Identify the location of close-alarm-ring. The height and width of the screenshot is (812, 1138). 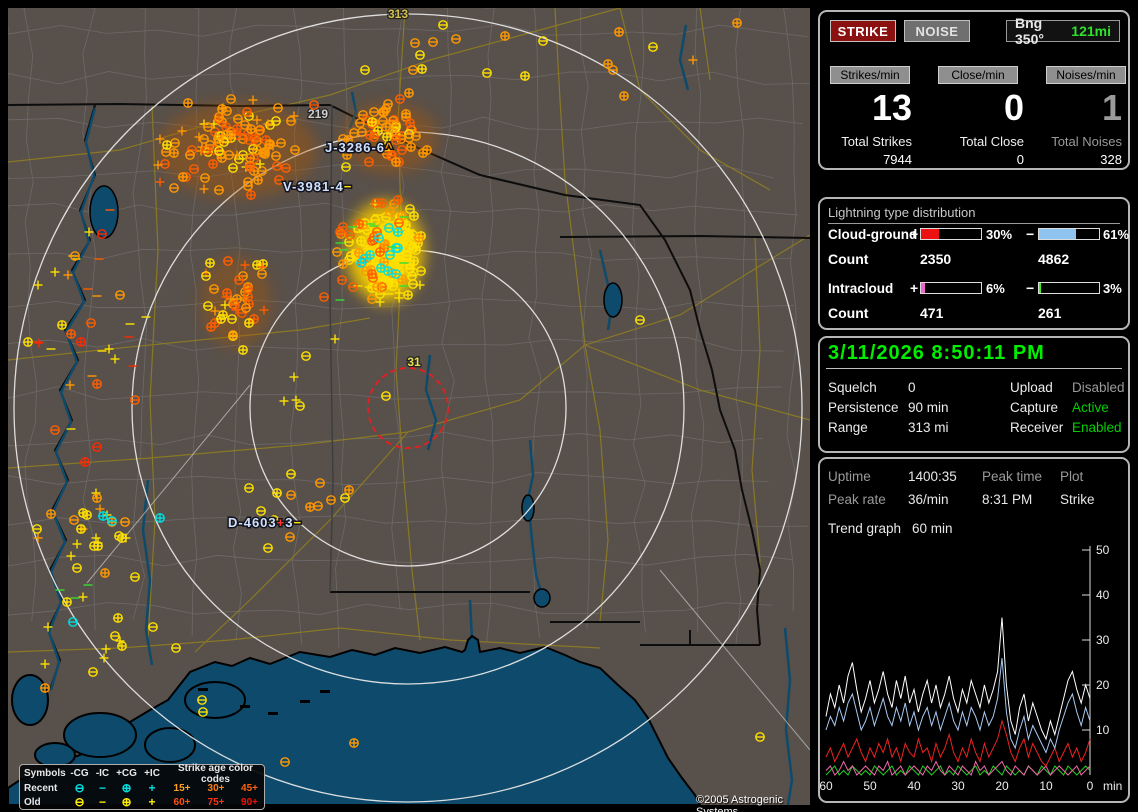
(408, 408).